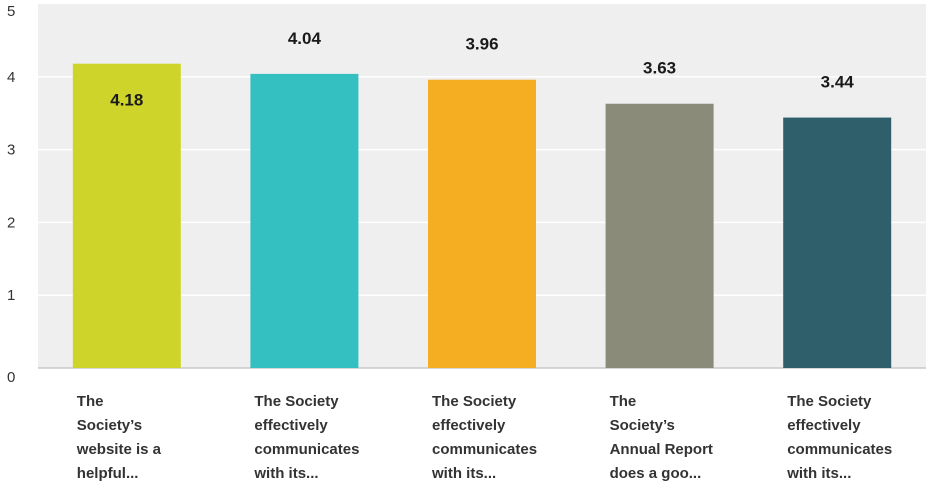 The height and width of the screenshot is (488, 932). Describe the element at coordinates (11, 377) in the screenshot. I see `y-tick-label: 0` at that location.